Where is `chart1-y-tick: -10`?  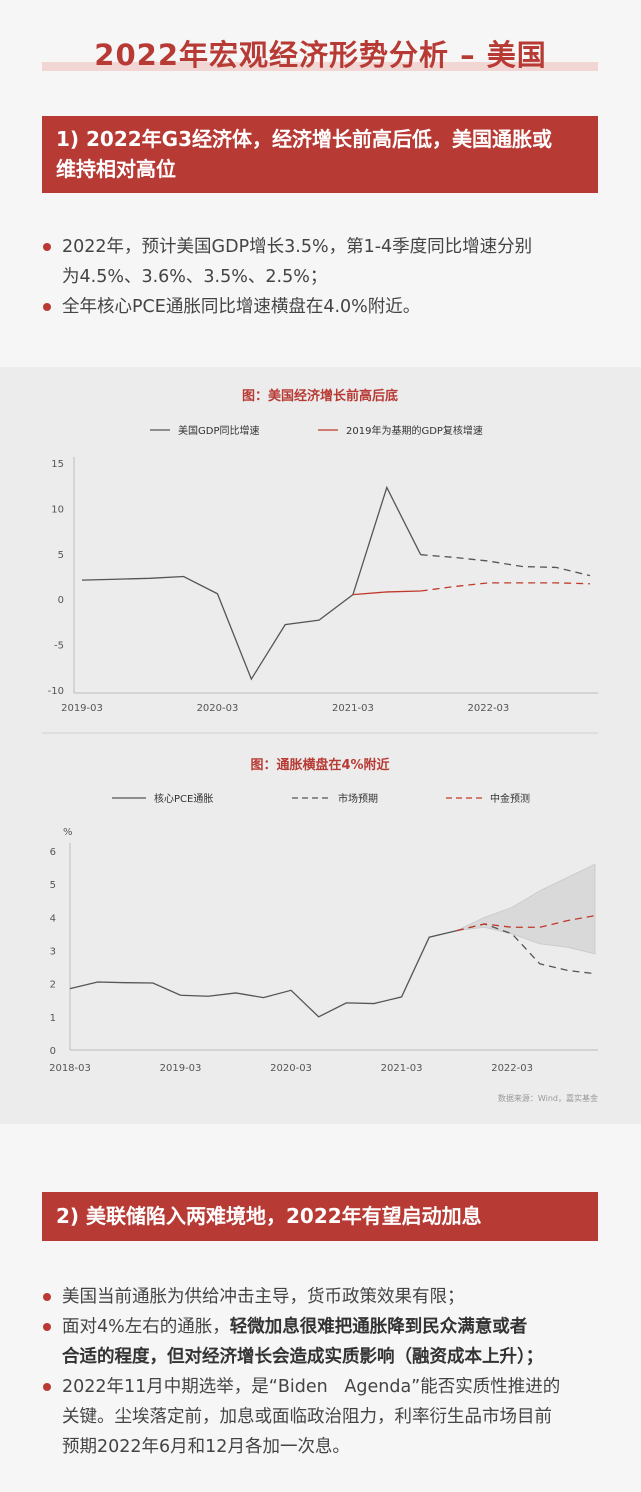
chart1-y-tick: -10 is located at coordinates (56, 691).